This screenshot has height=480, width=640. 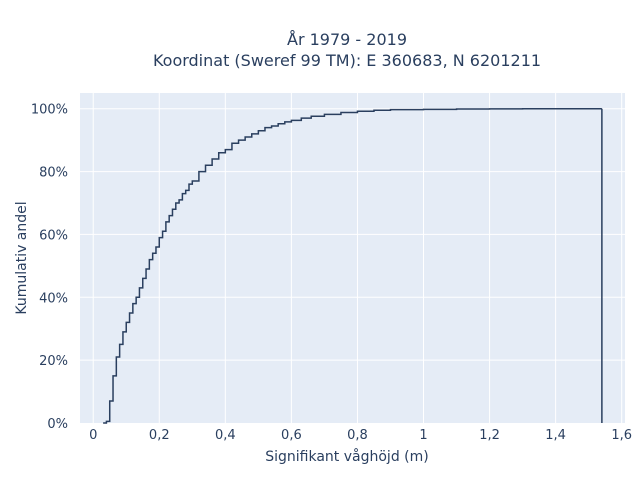 I want to click on y-tick-label: 100%, so click(x=49, y=110).